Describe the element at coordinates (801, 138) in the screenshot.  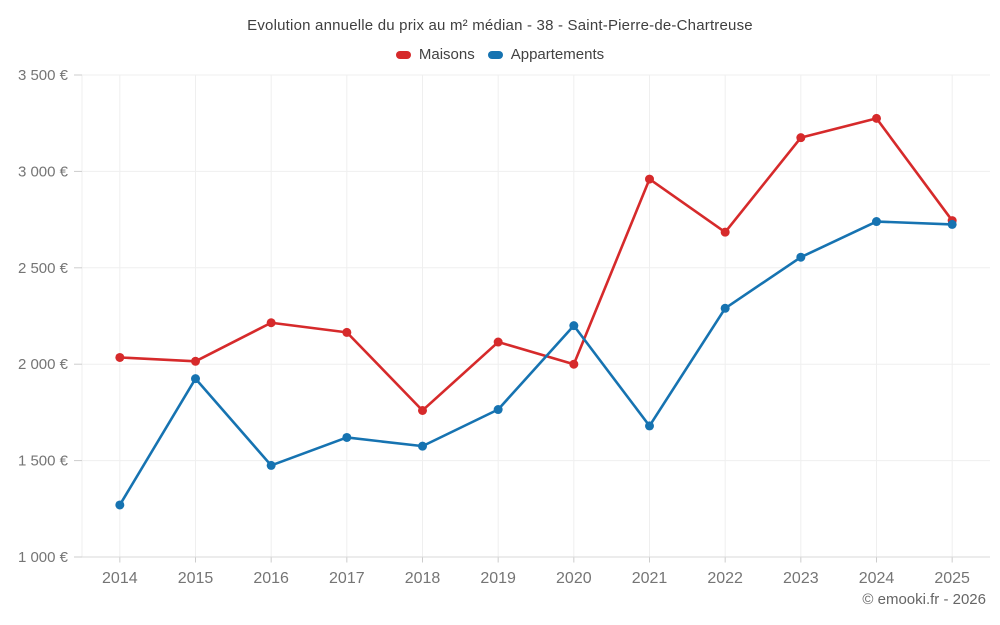
I see `series-maisons-point-2023` at that location.